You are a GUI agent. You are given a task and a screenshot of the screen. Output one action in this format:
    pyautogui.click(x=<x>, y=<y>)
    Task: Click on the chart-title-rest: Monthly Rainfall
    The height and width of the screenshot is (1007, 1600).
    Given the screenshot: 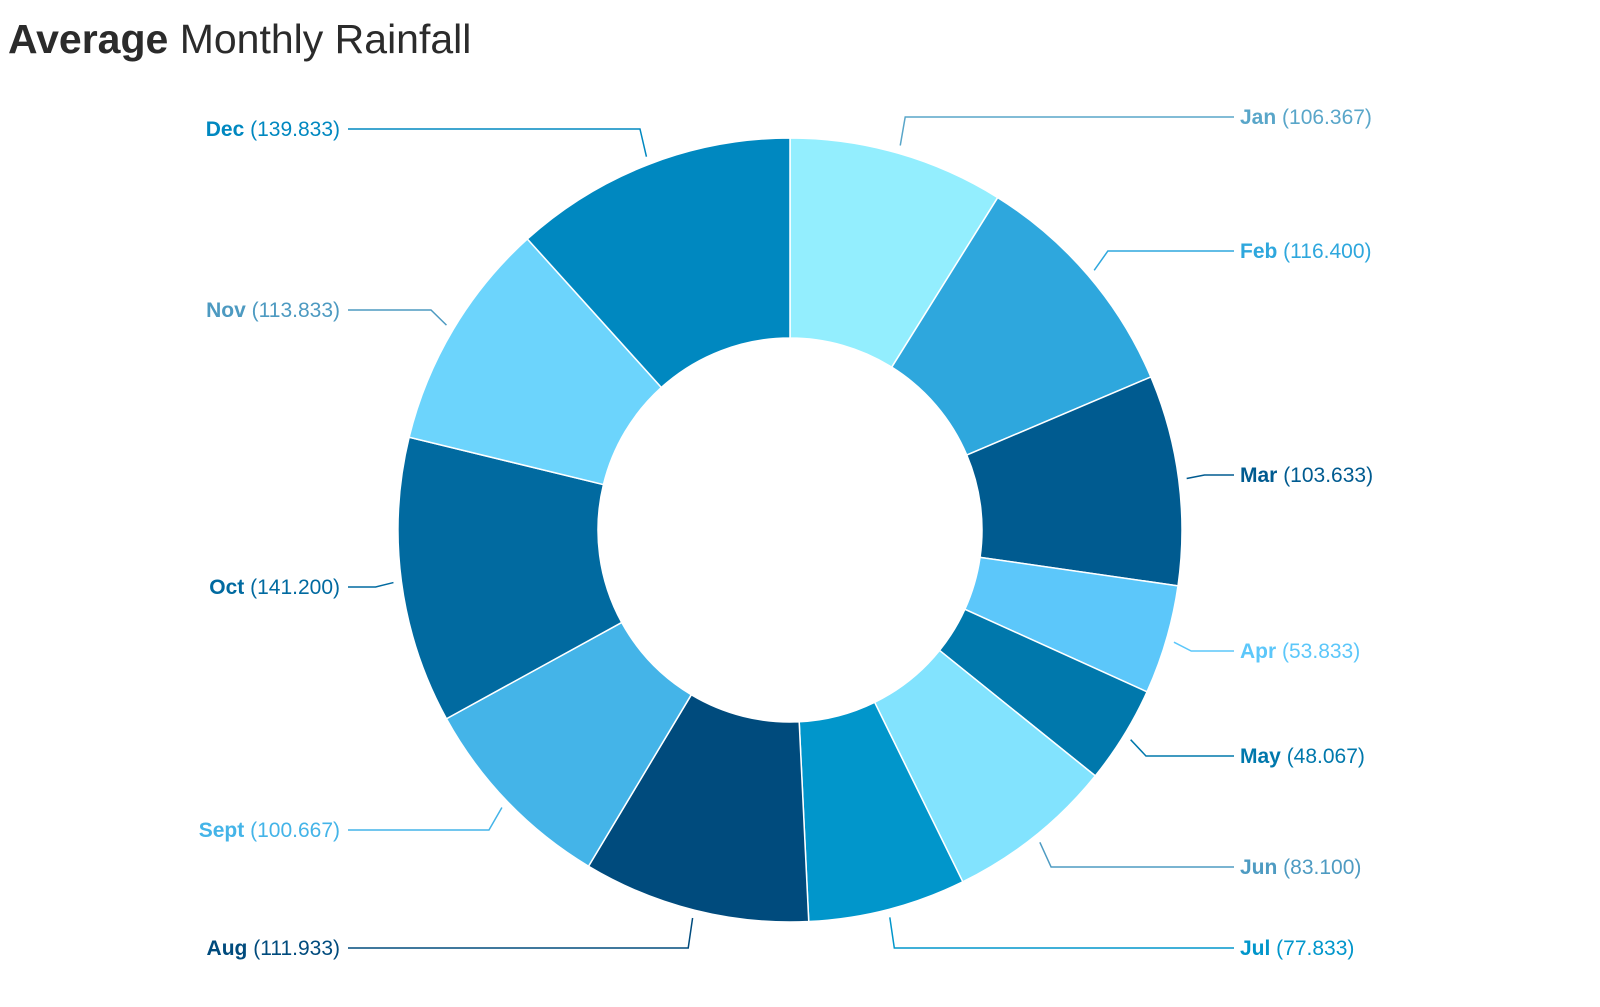 What is the action you would take?
    pyautogui.click(x=325, y=39)
    